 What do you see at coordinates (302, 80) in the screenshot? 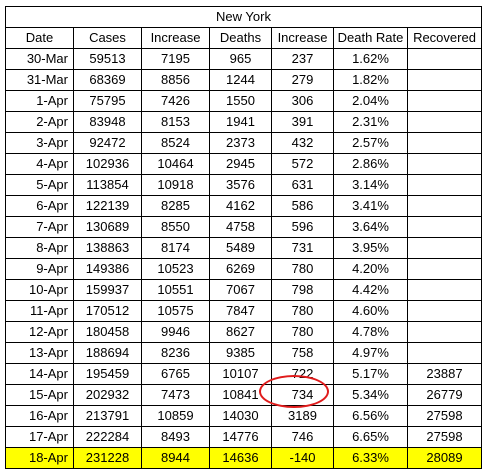
I see `table-cell: 279` at bounding box center [302, 80].